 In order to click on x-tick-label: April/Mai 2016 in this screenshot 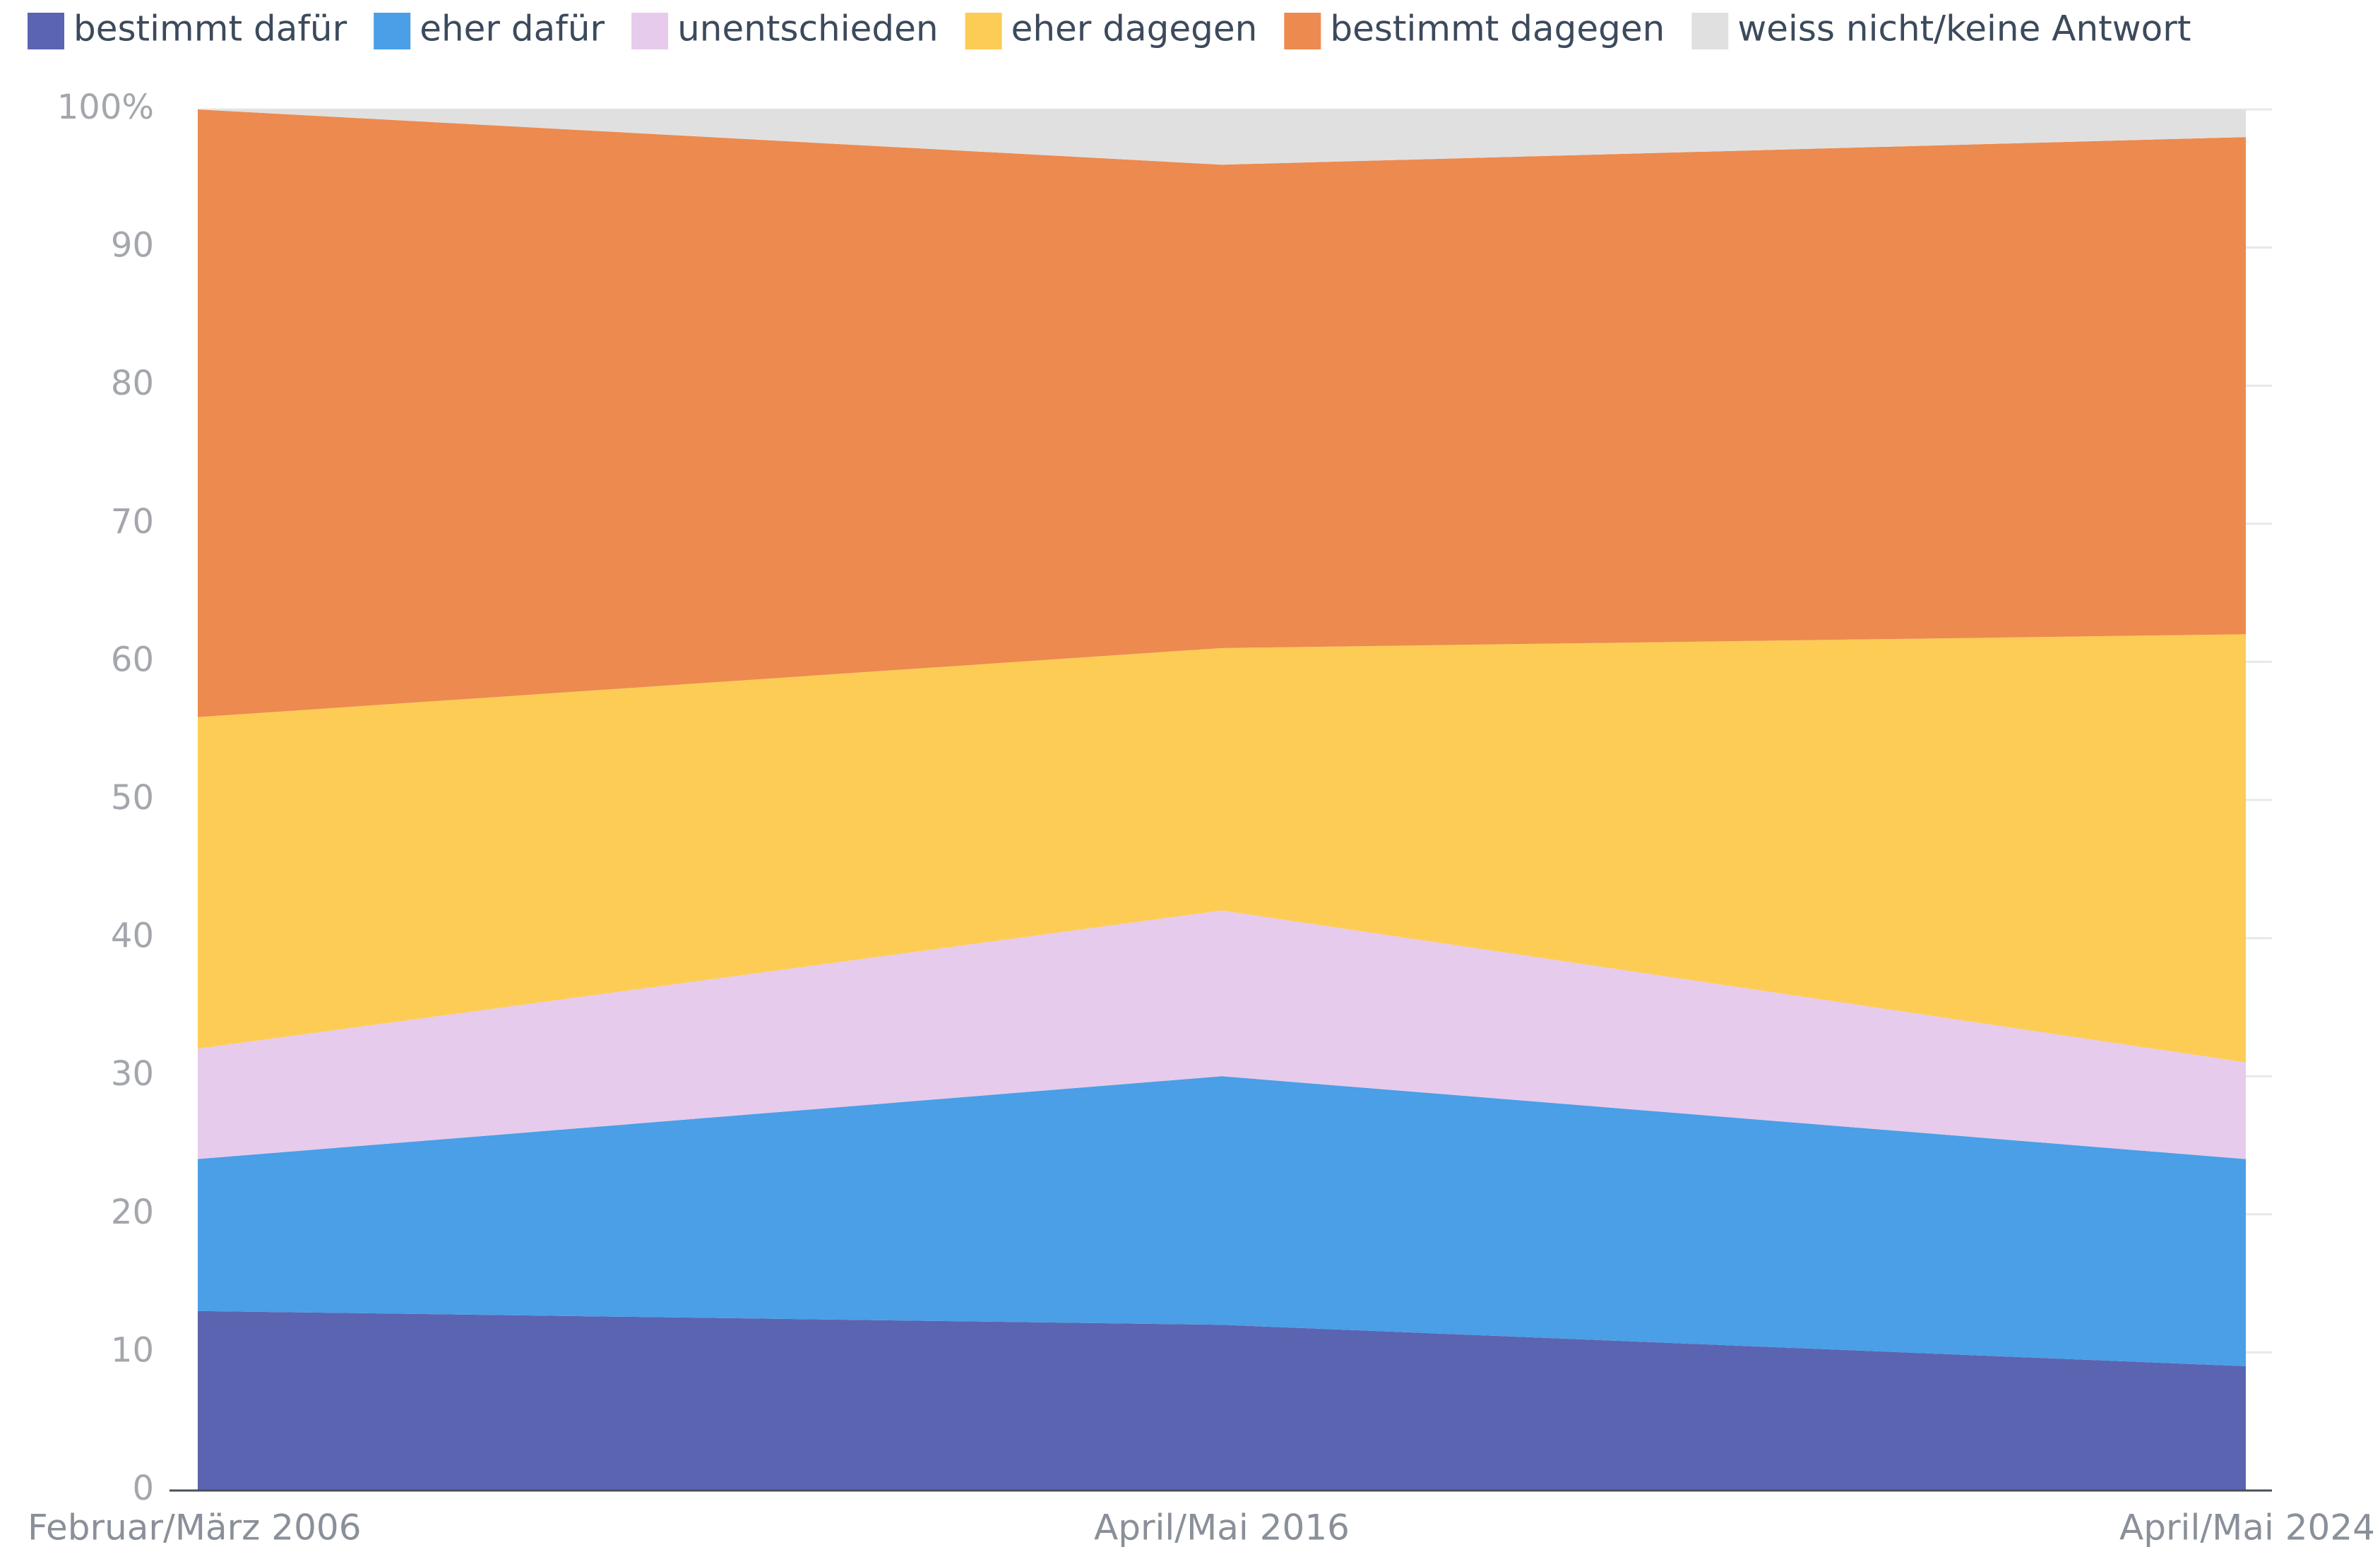, I will do `click(1222, 1527)`.